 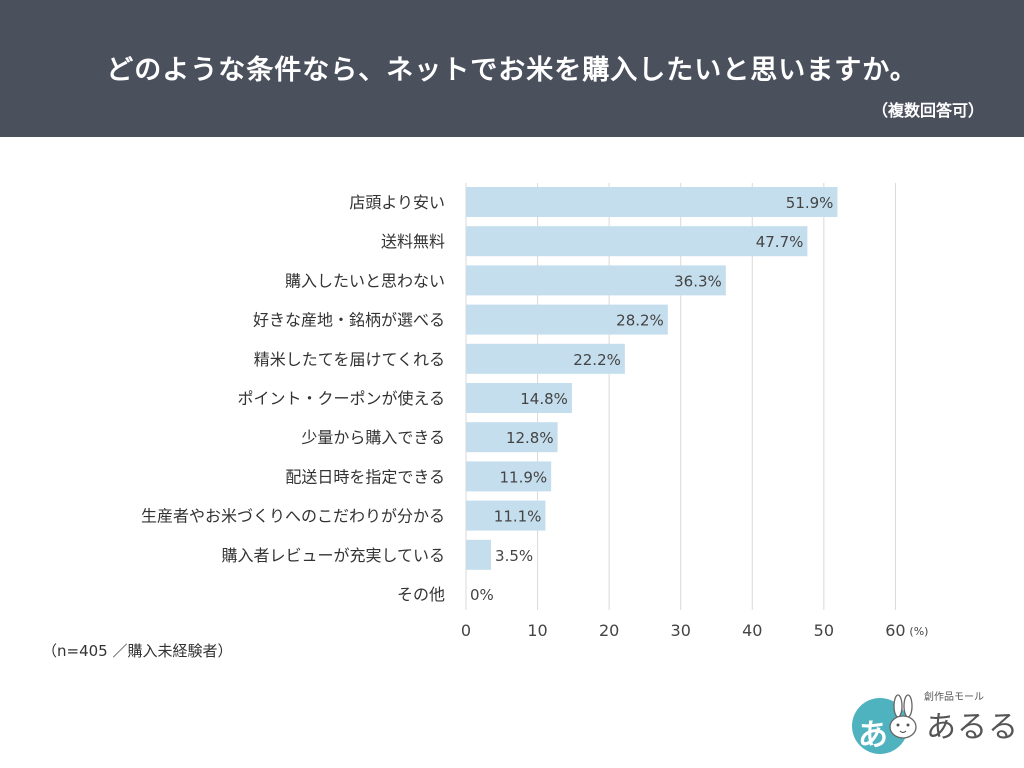 What do you see at coordinates (365, 280) in the screenshot?
I see `category-label: 購入したいと思わない` at bounding box center [365, 280].